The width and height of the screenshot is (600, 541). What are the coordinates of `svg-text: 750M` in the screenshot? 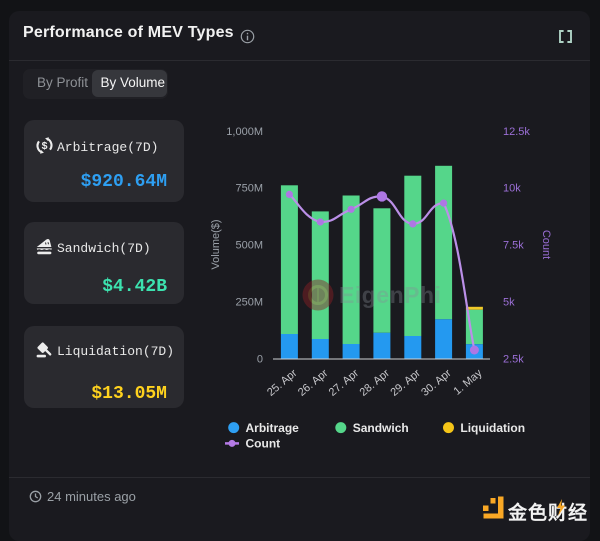 It's located at (249, 189).